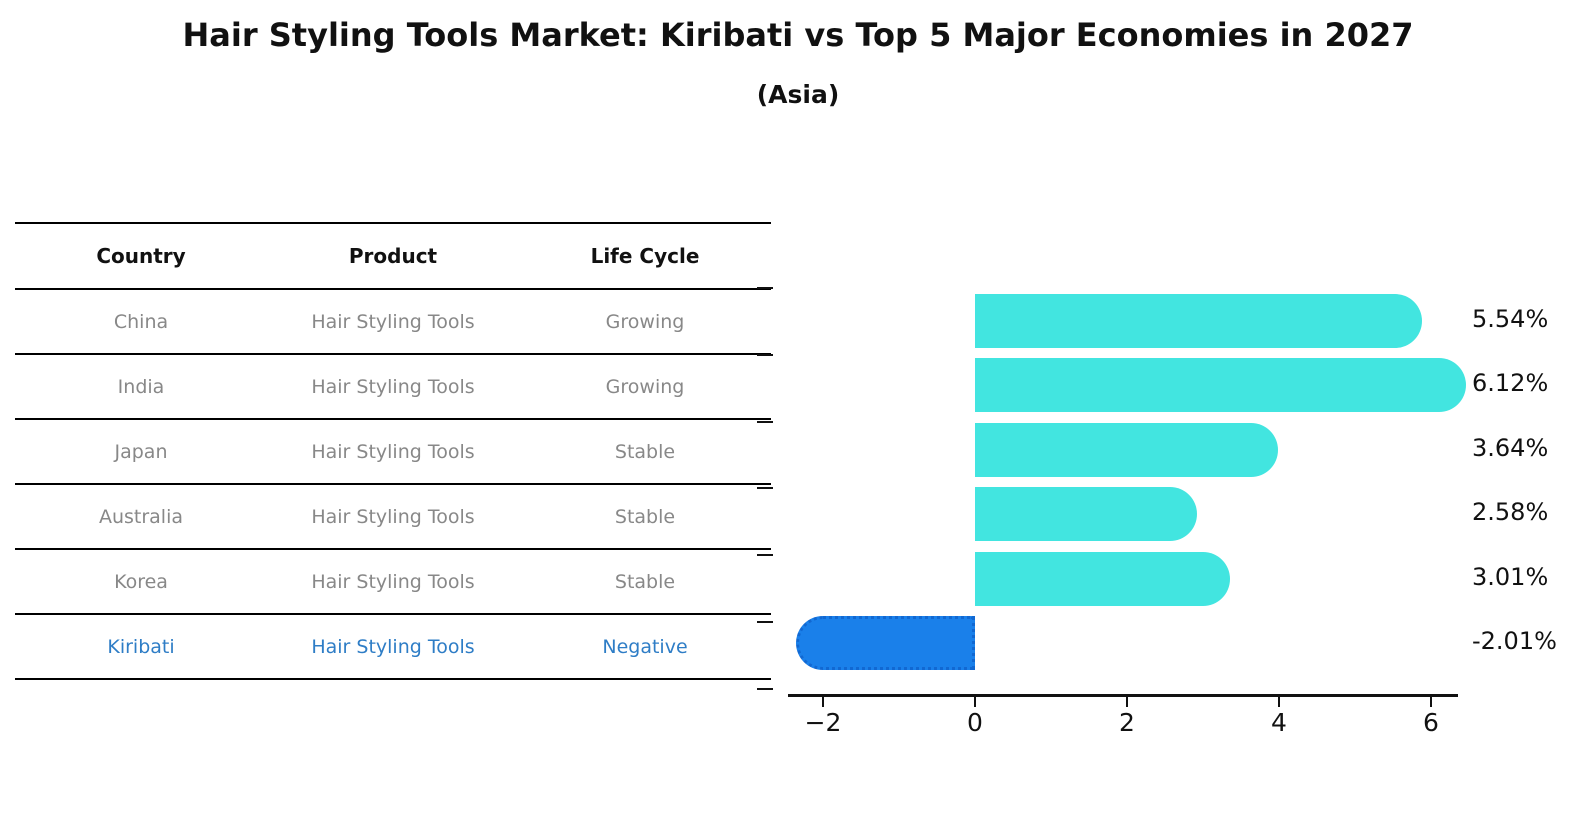 Image resolution: width=1596 pixels, height=823 pixels. What do you see at coordinates (823, 722) in the screenshot?
I see `x-tick-label: −2` at bounding box center [823, 722].